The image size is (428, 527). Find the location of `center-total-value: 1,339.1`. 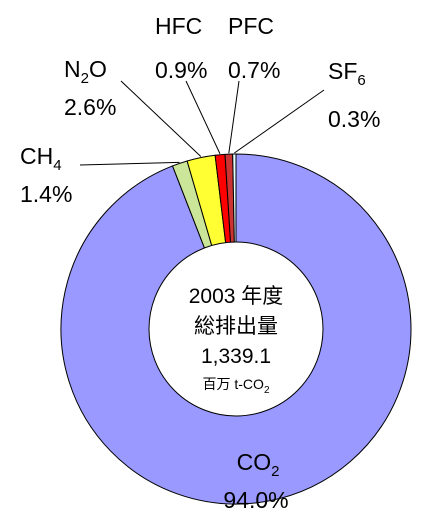

center-total-value: 1,339.1 is located at coordinates (236, 356).